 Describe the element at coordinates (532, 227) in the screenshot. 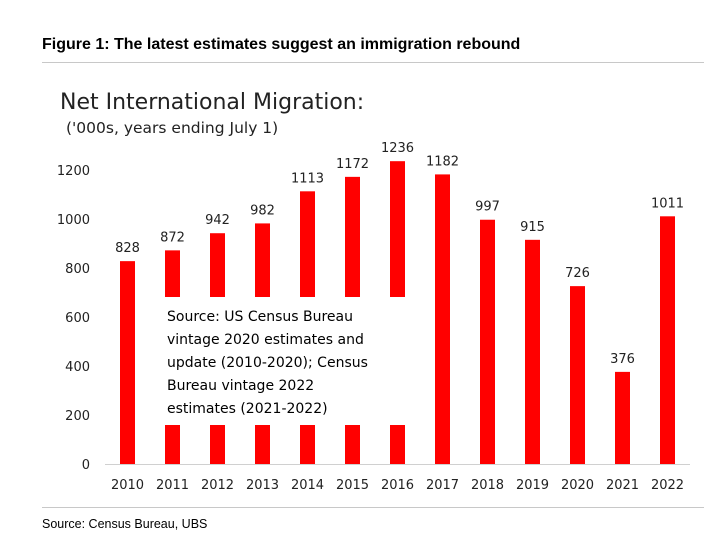

I see `data-label-2019: 915` at that location.